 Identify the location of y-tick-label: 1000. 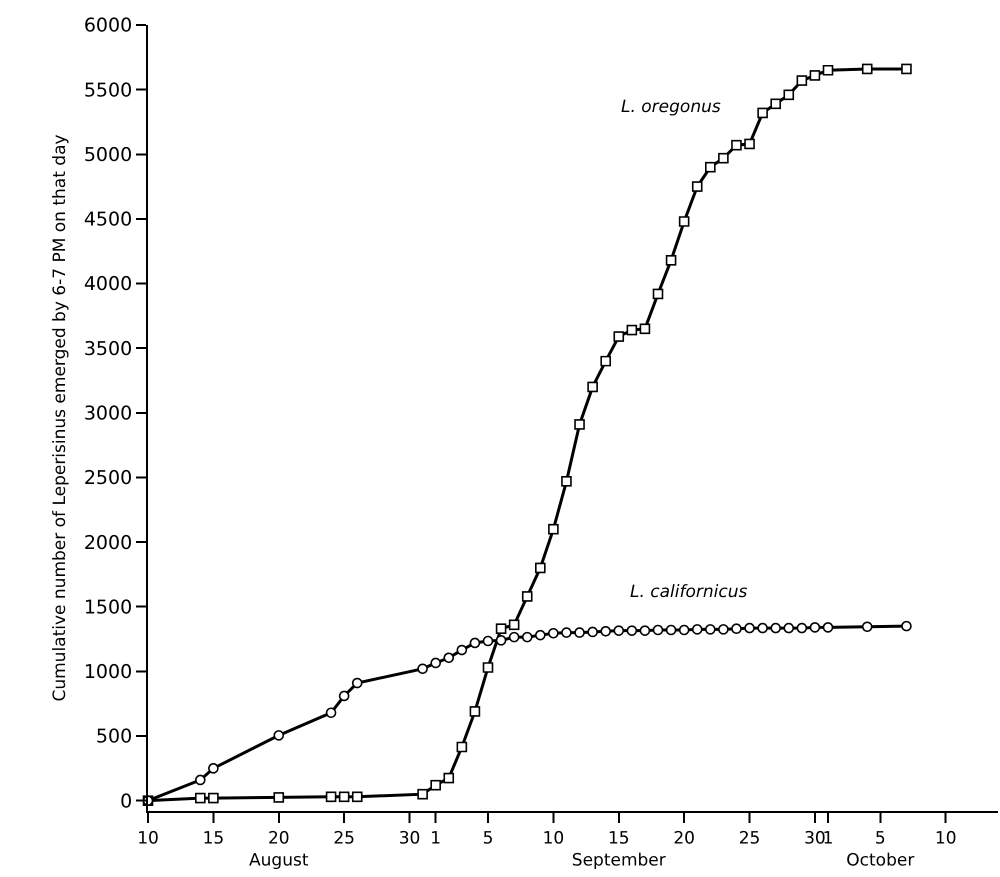
(108, 672).